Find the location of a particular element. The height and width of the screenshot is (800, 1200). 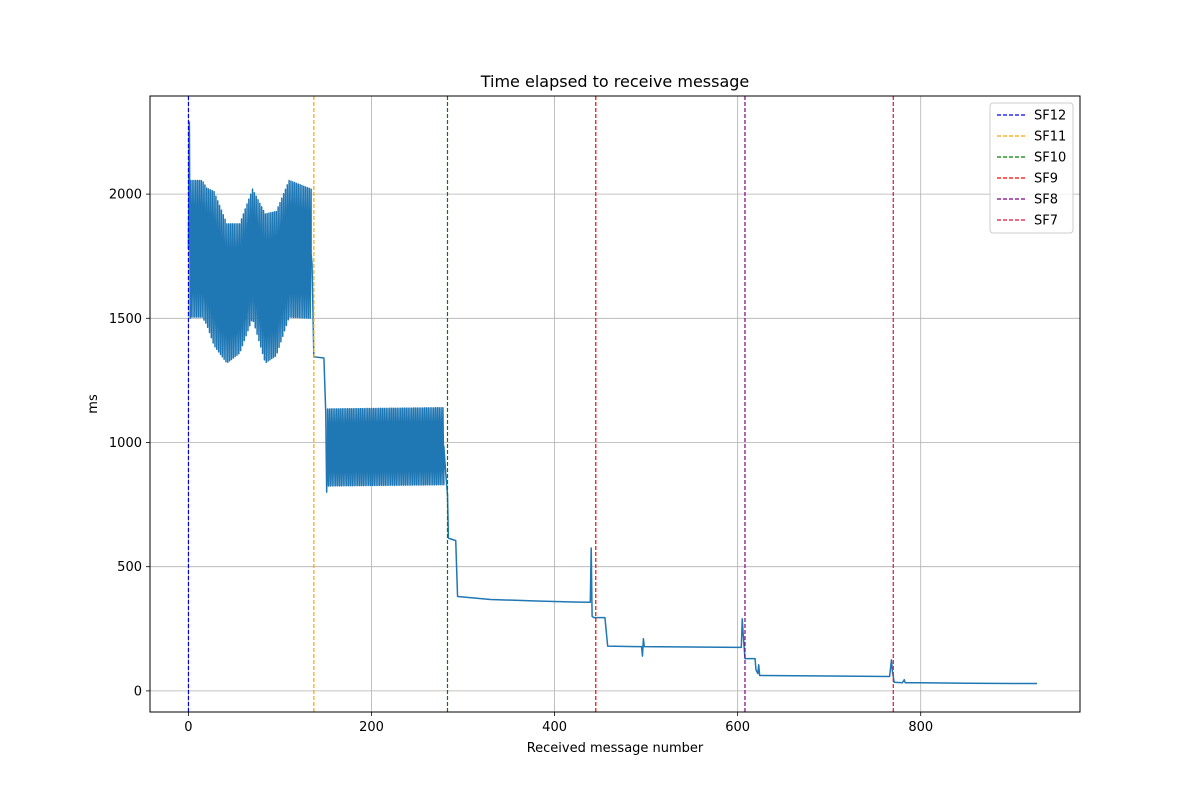

y-tick-label: 500 is located at coordinates (129, 567).